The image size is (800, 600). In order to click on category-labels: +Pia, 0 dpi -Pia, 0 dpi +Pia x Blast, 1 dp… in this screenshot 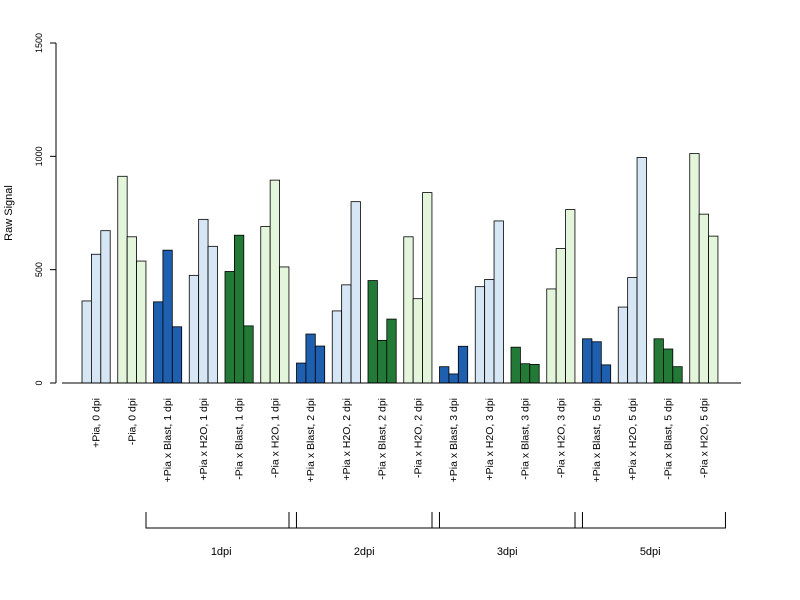, I will do `click(401, 440)`.